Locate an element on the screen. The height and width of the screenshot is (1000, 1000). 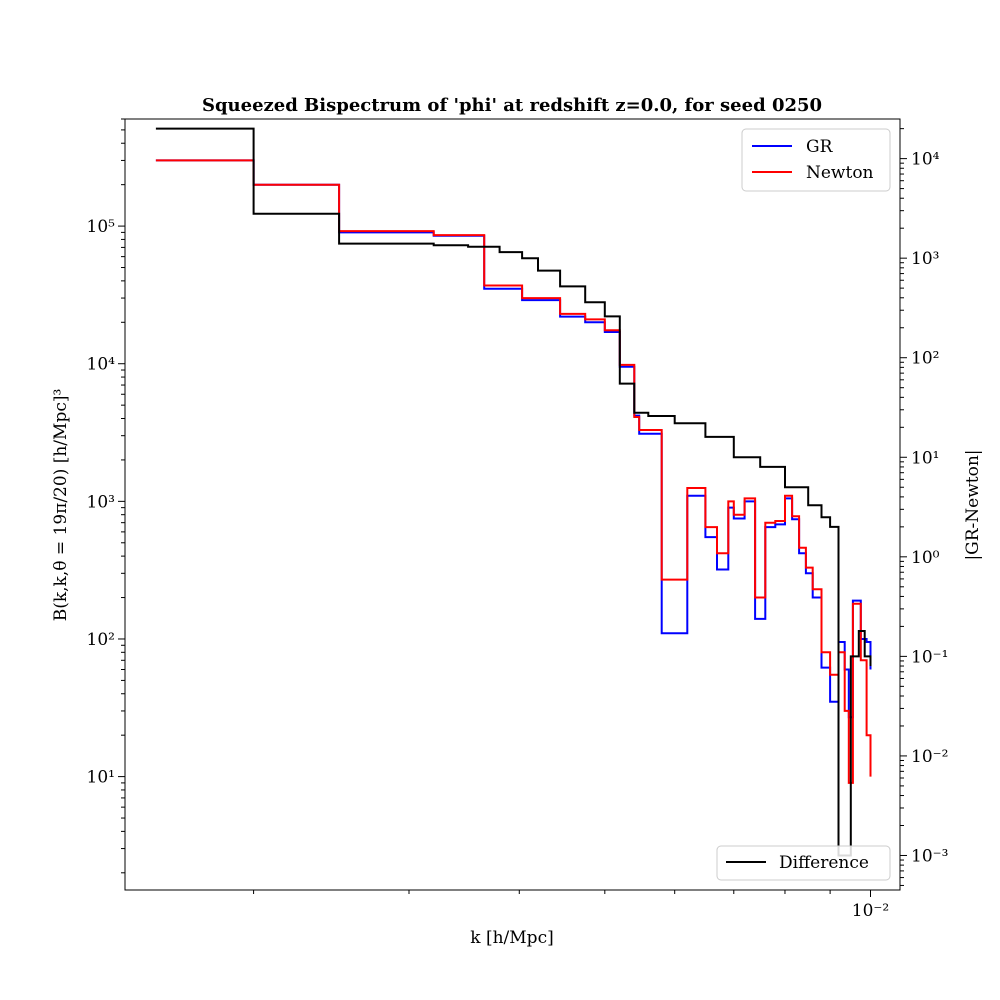
legend-bottom-box is located at coordinates (803, 863).